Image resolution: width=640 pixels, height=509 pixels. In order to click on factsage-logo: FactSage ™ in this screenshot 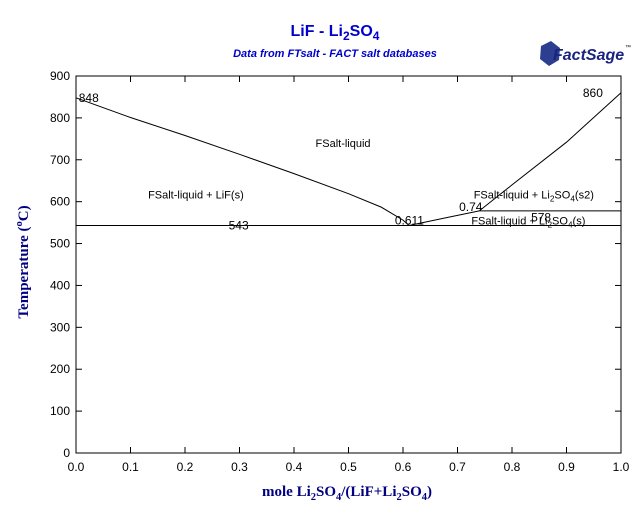, I will do `click(585, 53)`.